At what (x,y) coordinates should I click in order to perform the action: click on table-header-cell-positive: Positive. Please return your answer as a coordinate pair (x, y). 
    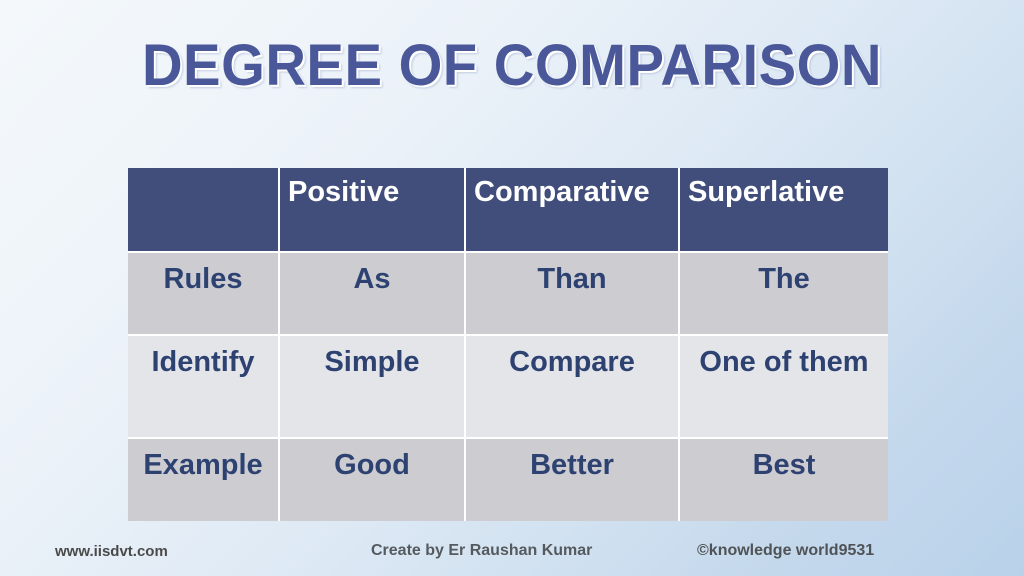
    Looking at the image, I should click on (373, 210).